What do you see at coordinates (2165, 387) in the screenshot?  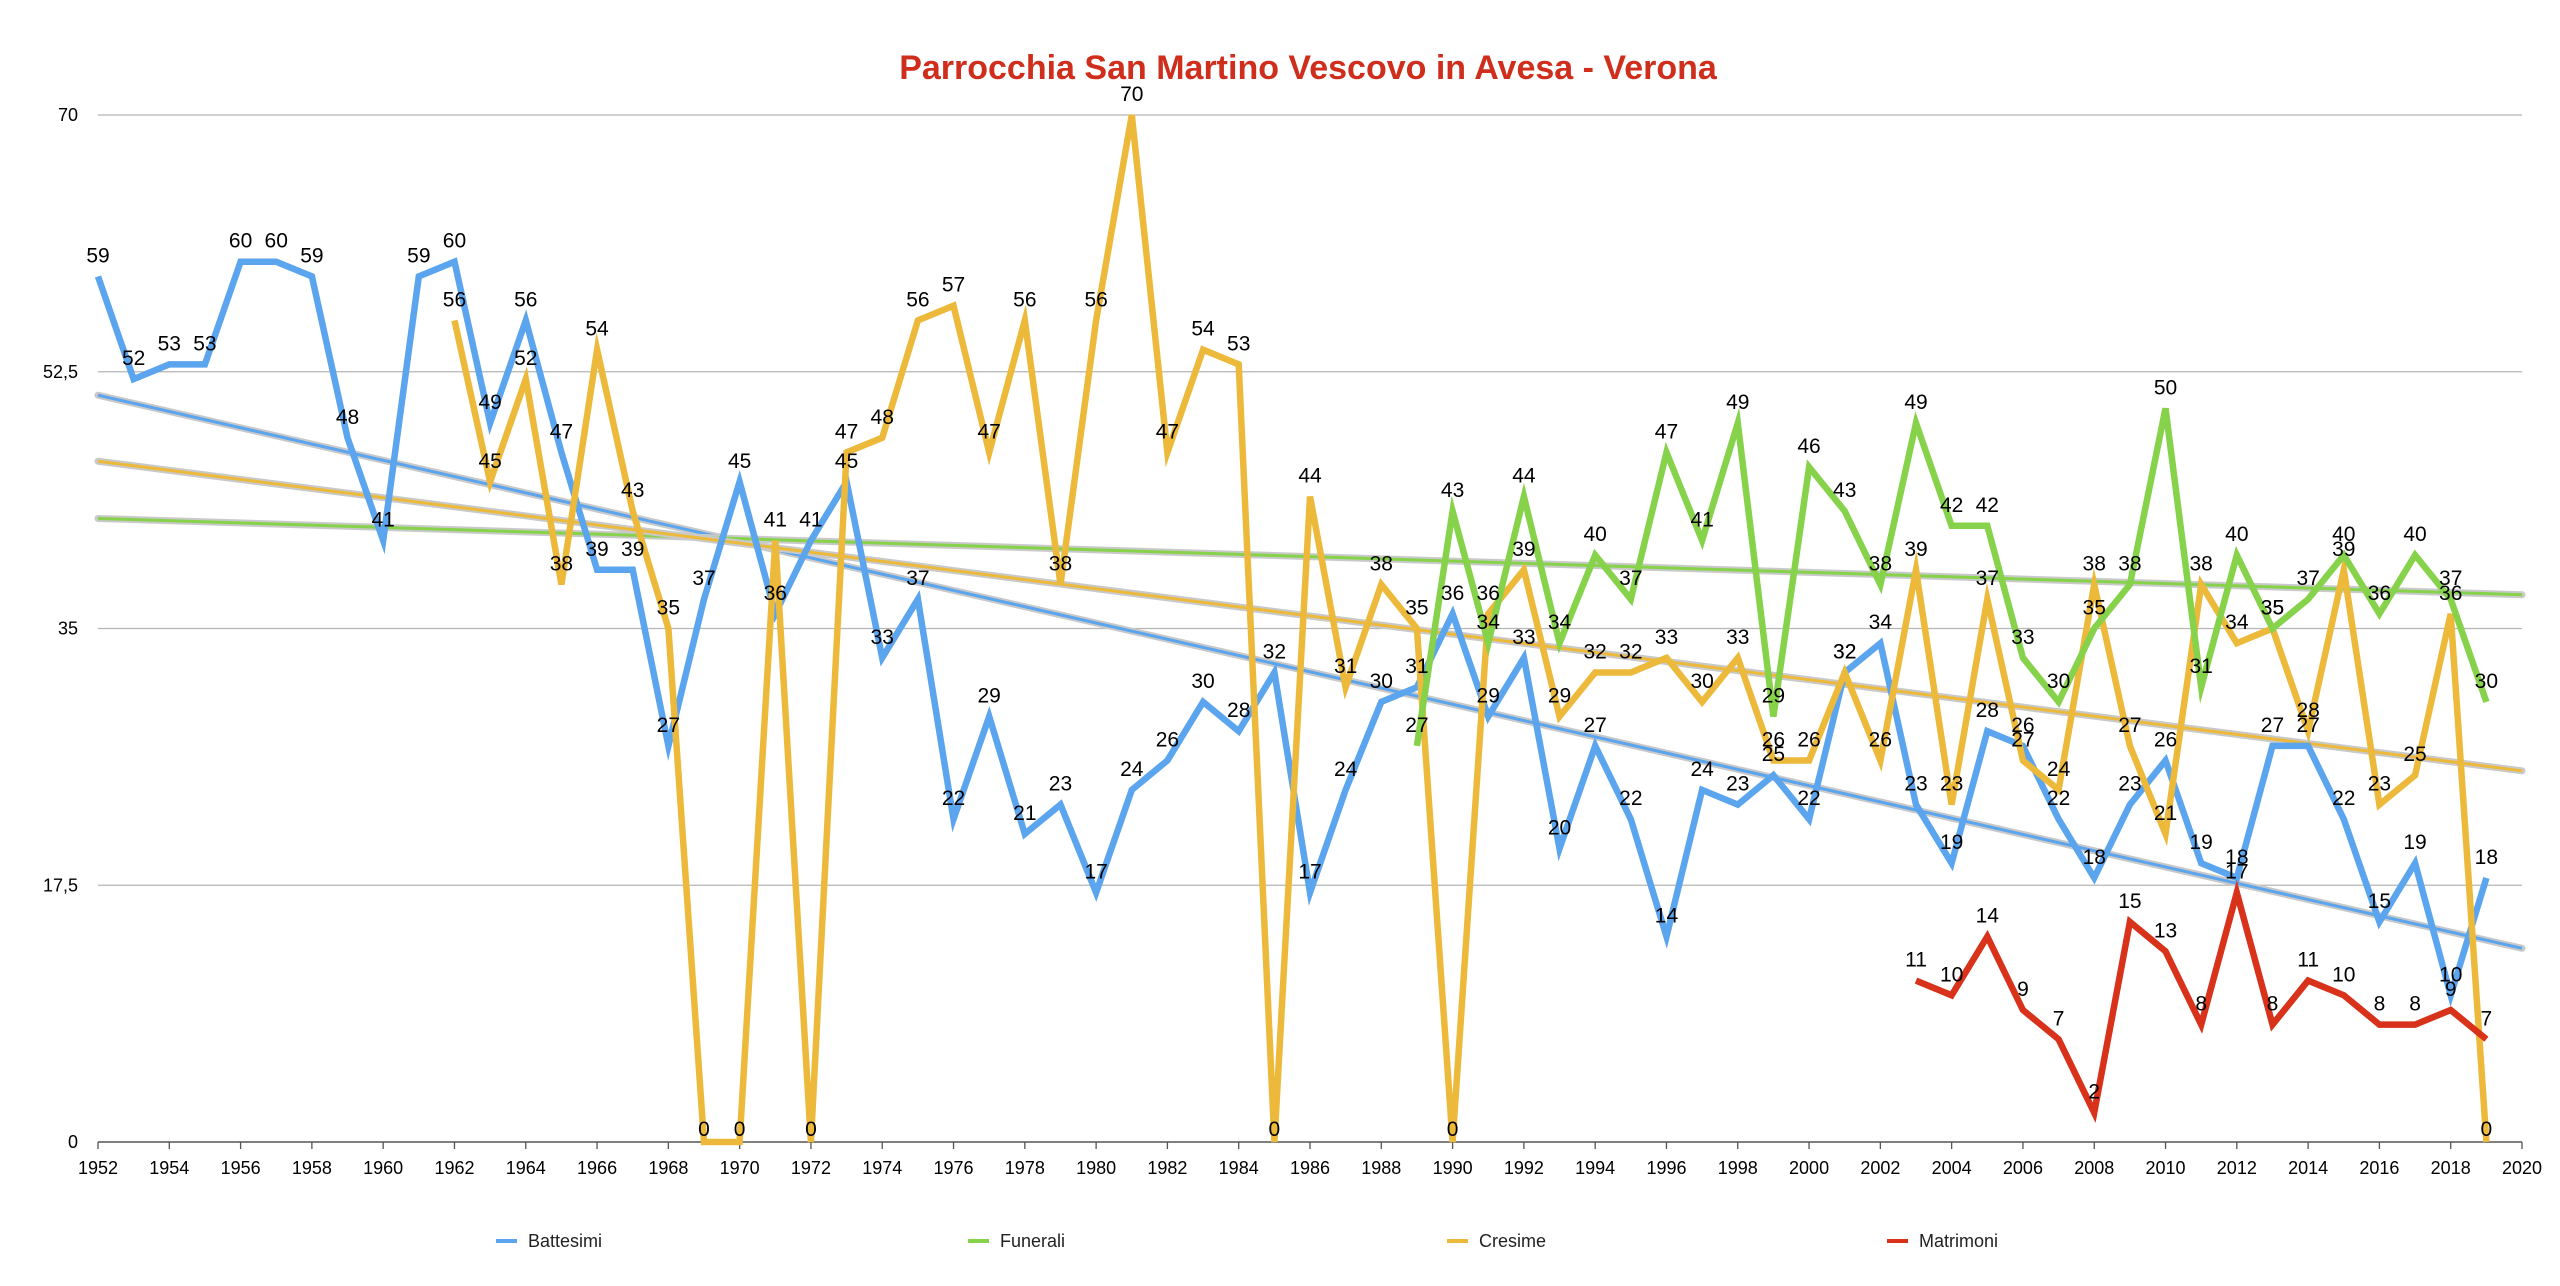 I see `data-label: 50` at bounding box center [2165, 387].